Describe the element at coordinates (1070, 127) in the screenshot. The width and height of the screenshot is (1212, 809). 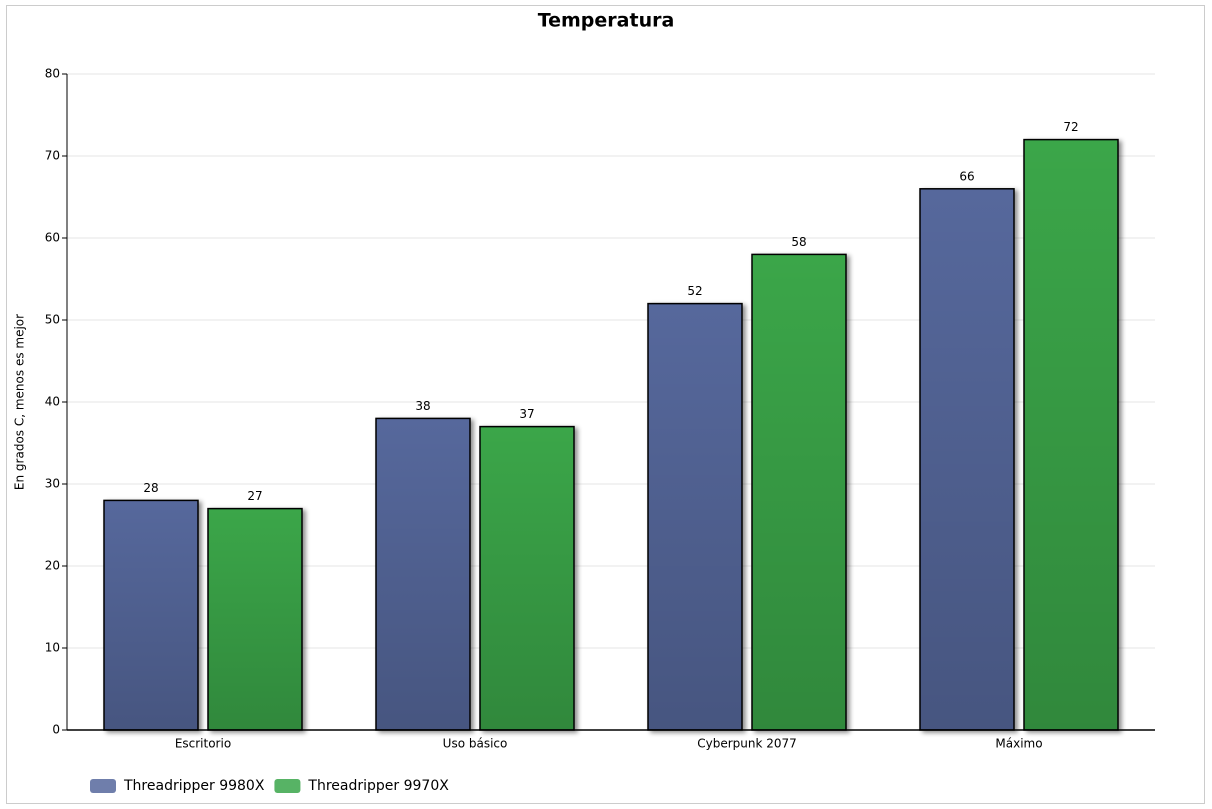
I see `value-label: 72` at that location.